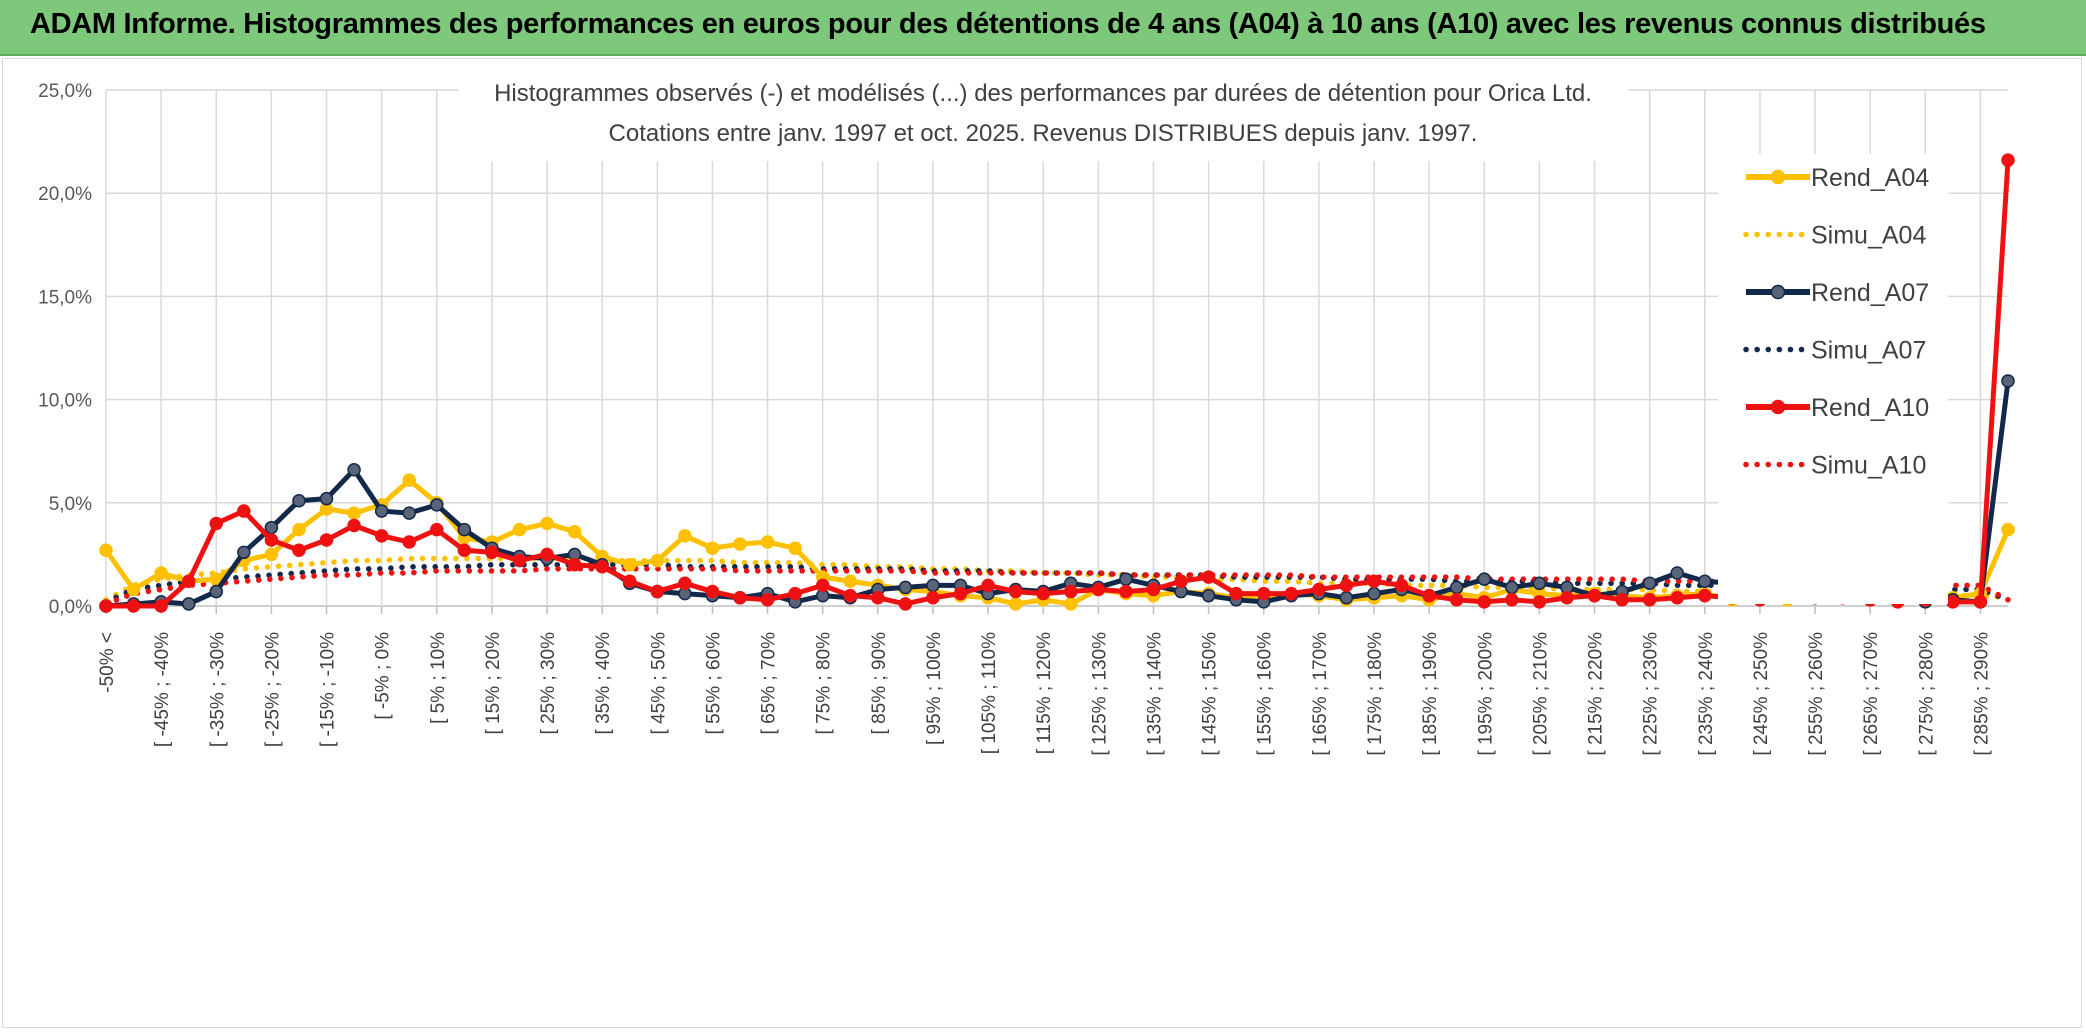 Image resolution: width=2086 pixels, height=1033 pixels. Describe the element at coordinates (1868, 466) in the screenshot. I see `legend-label-Simu_A10: Simu_A10` at that location.